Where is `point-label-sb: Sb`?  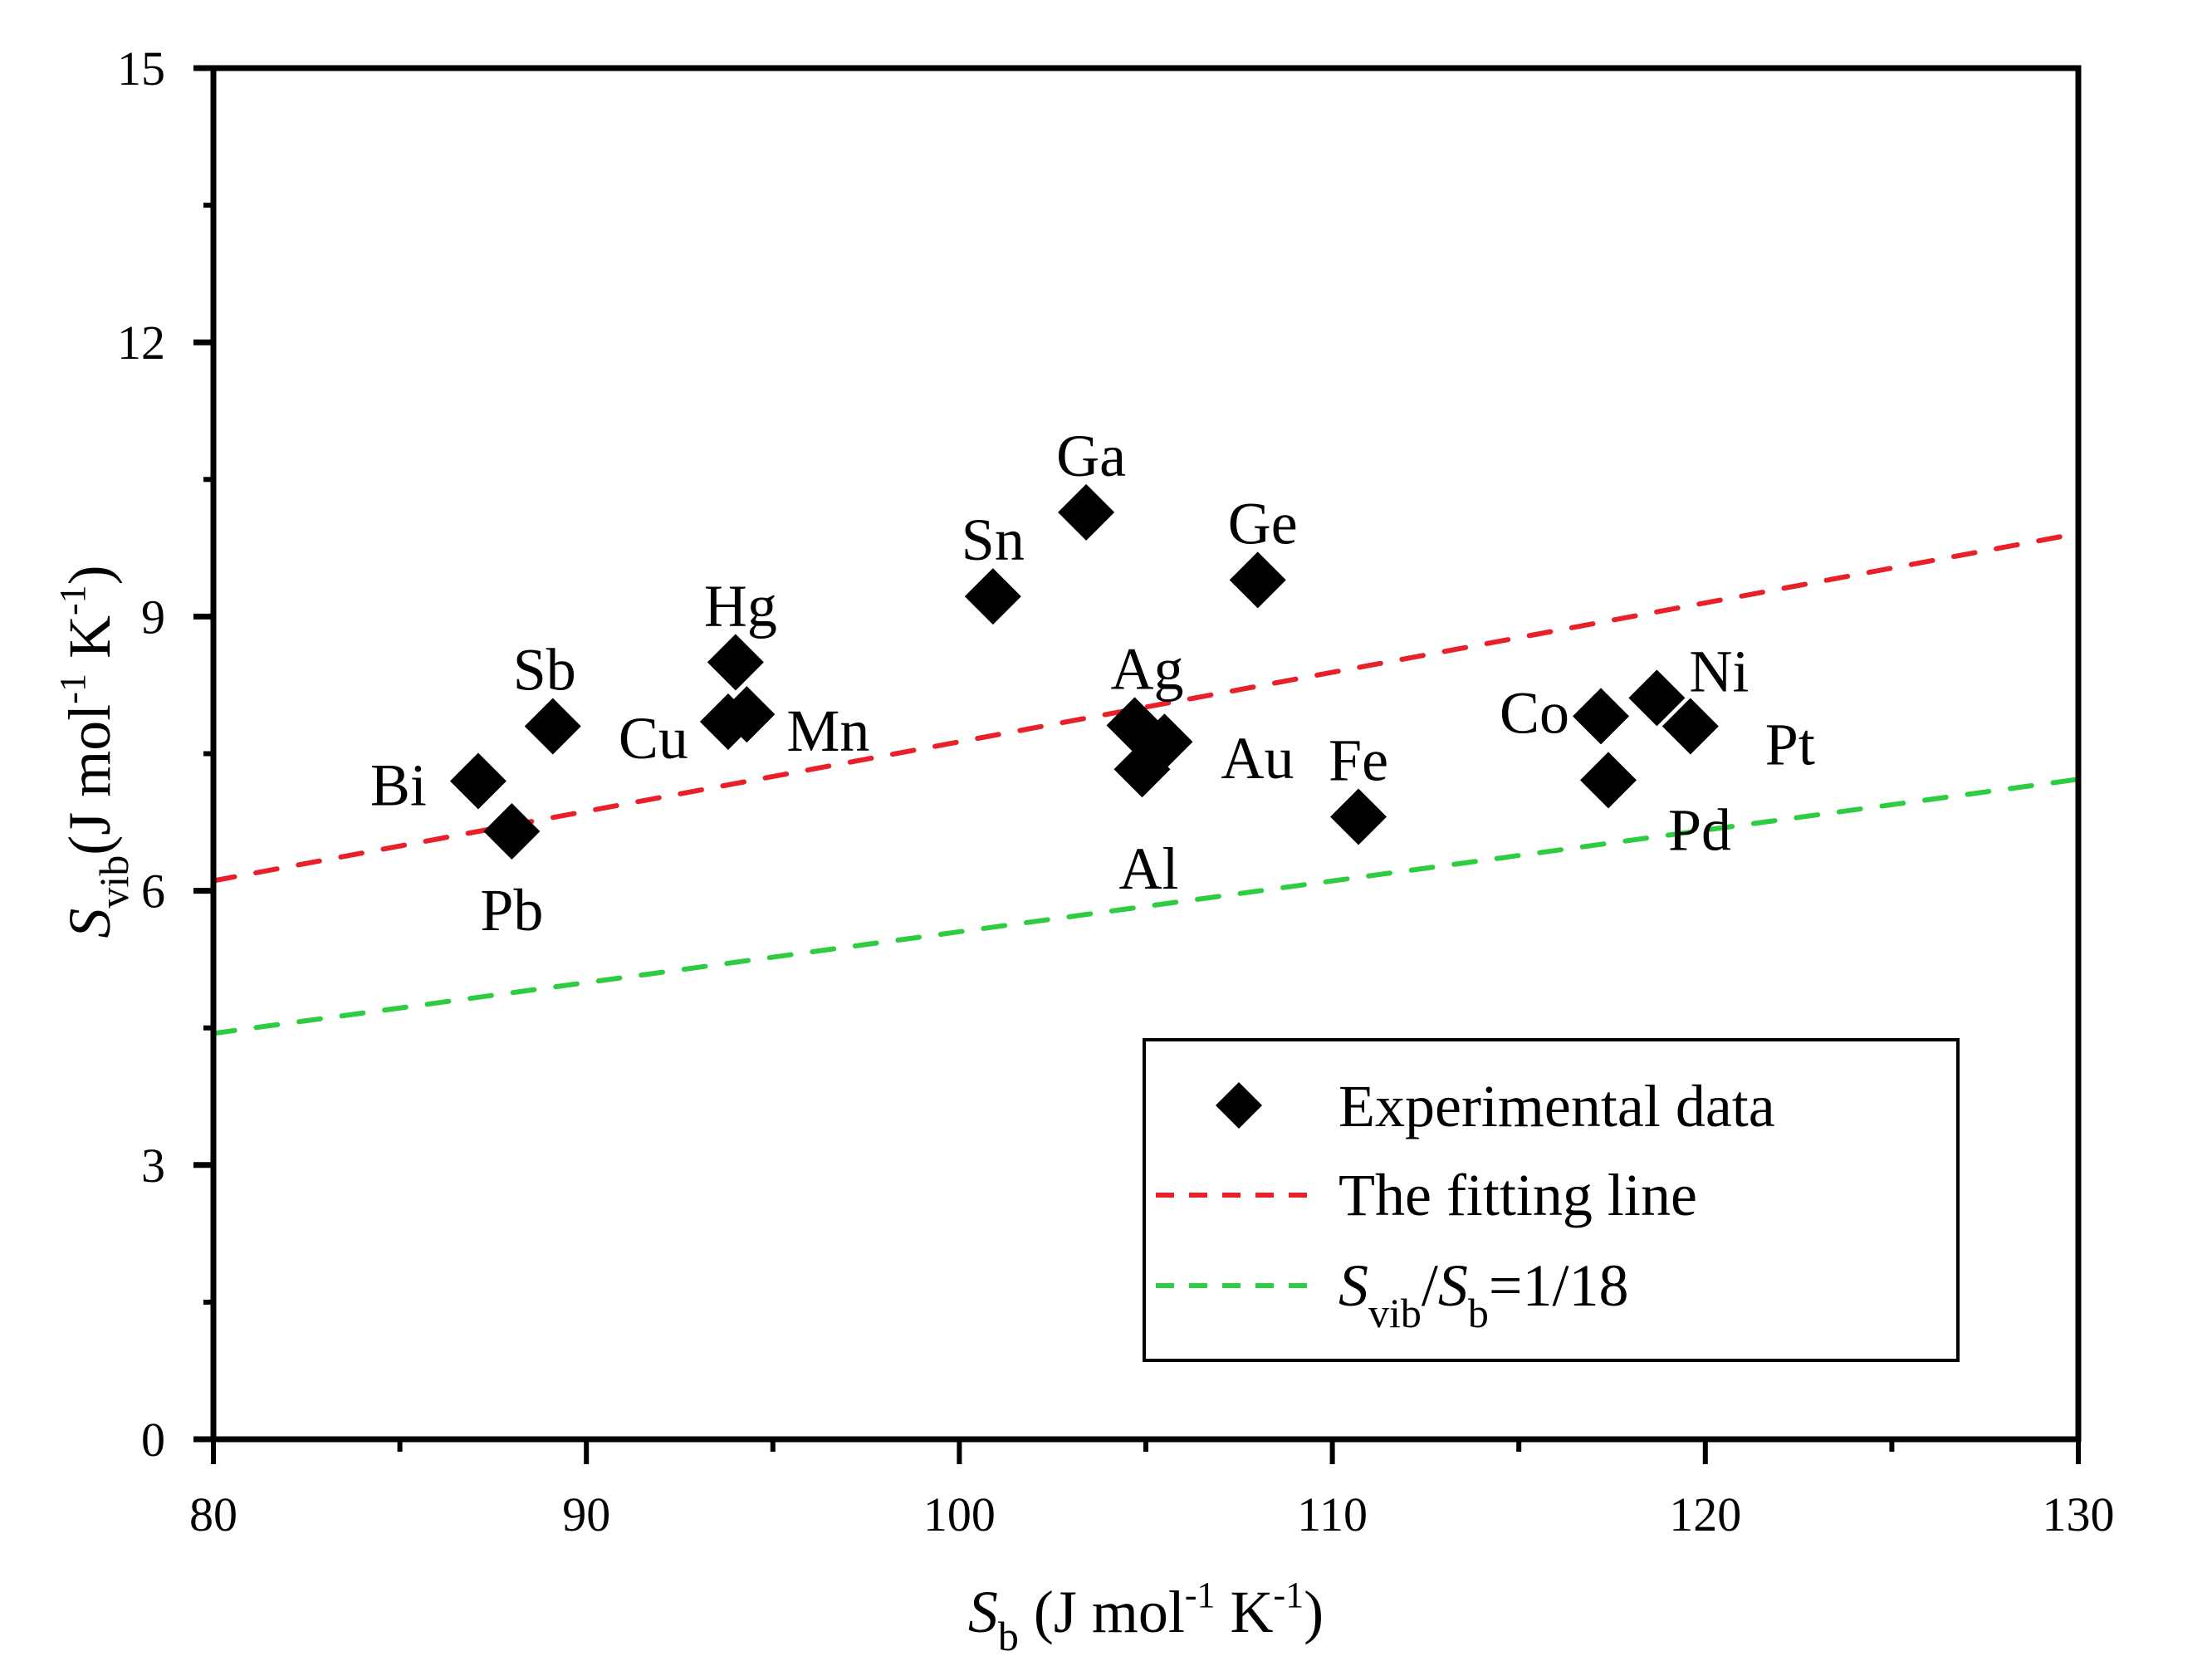 point-label-sb: Sb is located at coordinates (544, 669).